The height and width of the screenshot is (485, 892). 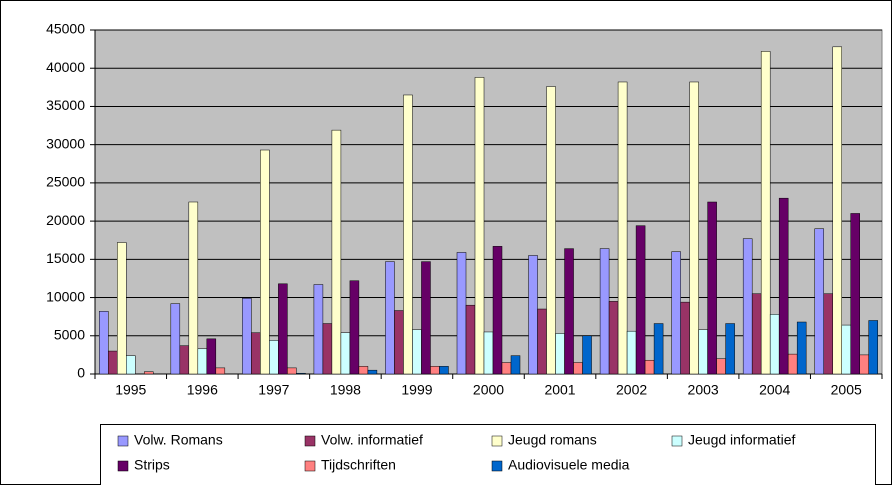 I want to click on x-tick-label: 2001, so click(x=559, y=390).